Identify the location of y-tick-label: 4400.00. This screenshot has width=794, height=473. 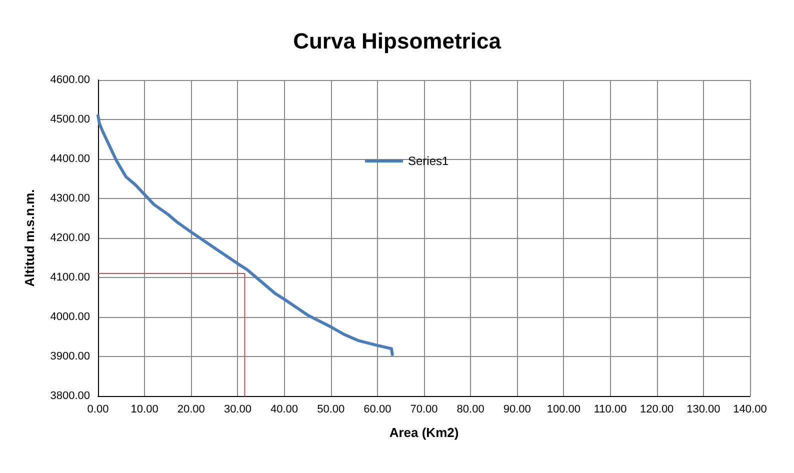
(70, 159).